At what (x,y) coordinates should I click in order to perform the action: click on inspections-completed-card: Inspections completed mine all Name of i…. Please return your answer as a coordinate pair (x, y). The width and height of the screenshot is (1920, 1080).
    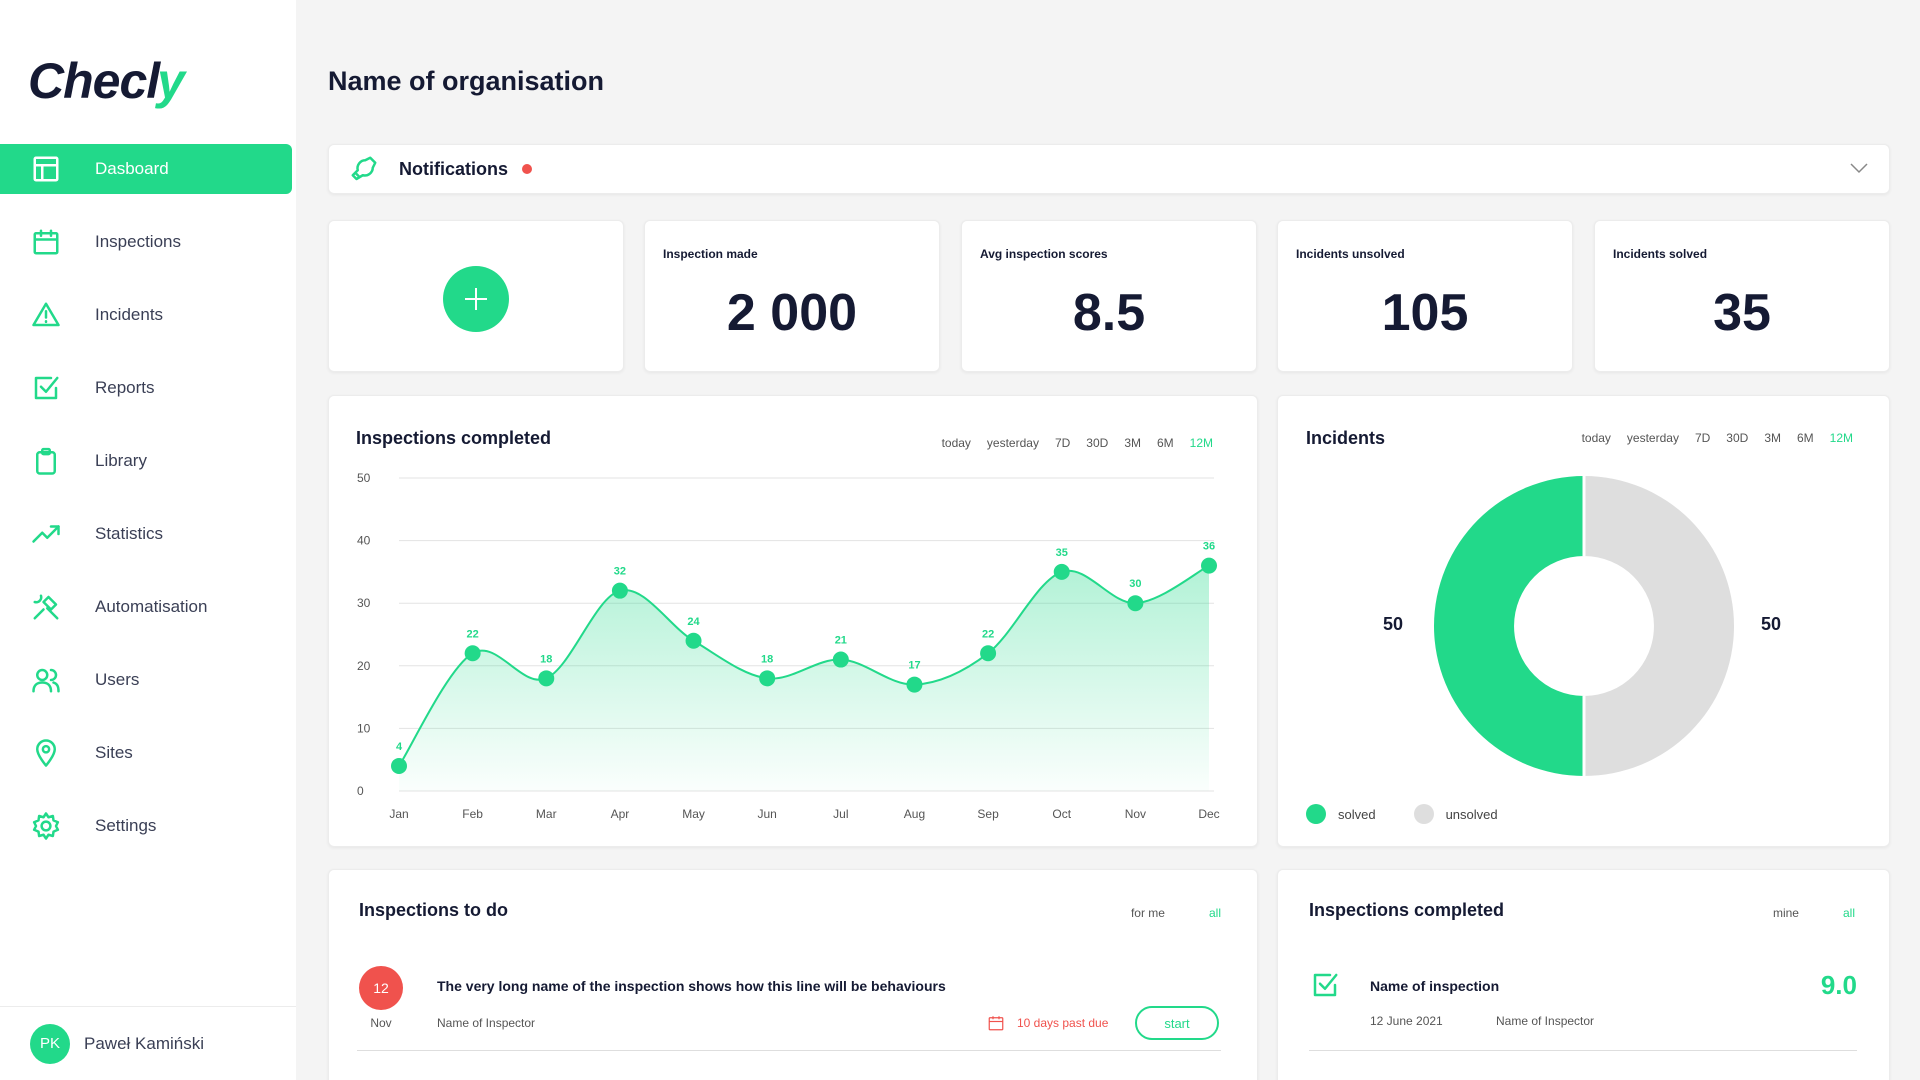
    Looking at the image, I should click on (1583, 974).